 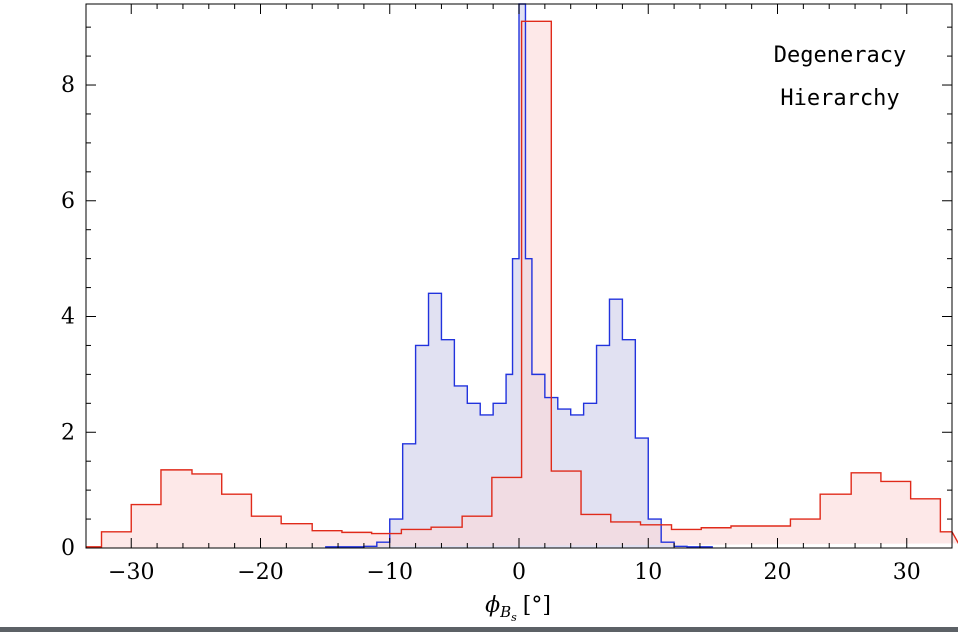 I want to click on x-tick-label: 0, so click(x=519, y=572).